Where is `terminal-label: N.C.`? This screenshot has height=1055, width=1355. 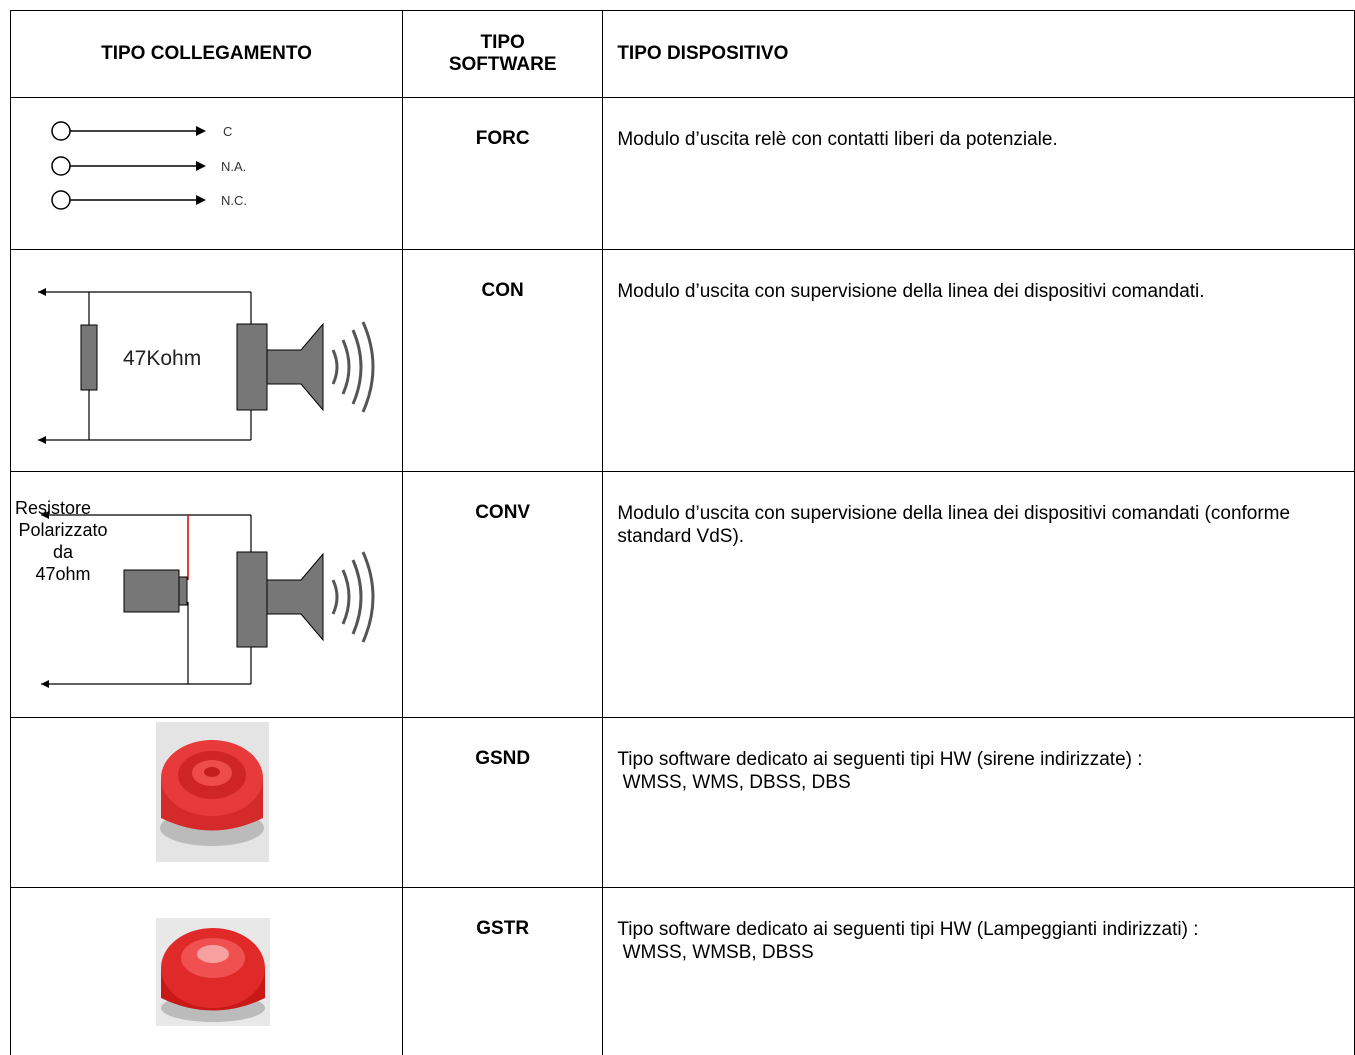 terminal-label: N.C. is located at coordinates (234, 200).